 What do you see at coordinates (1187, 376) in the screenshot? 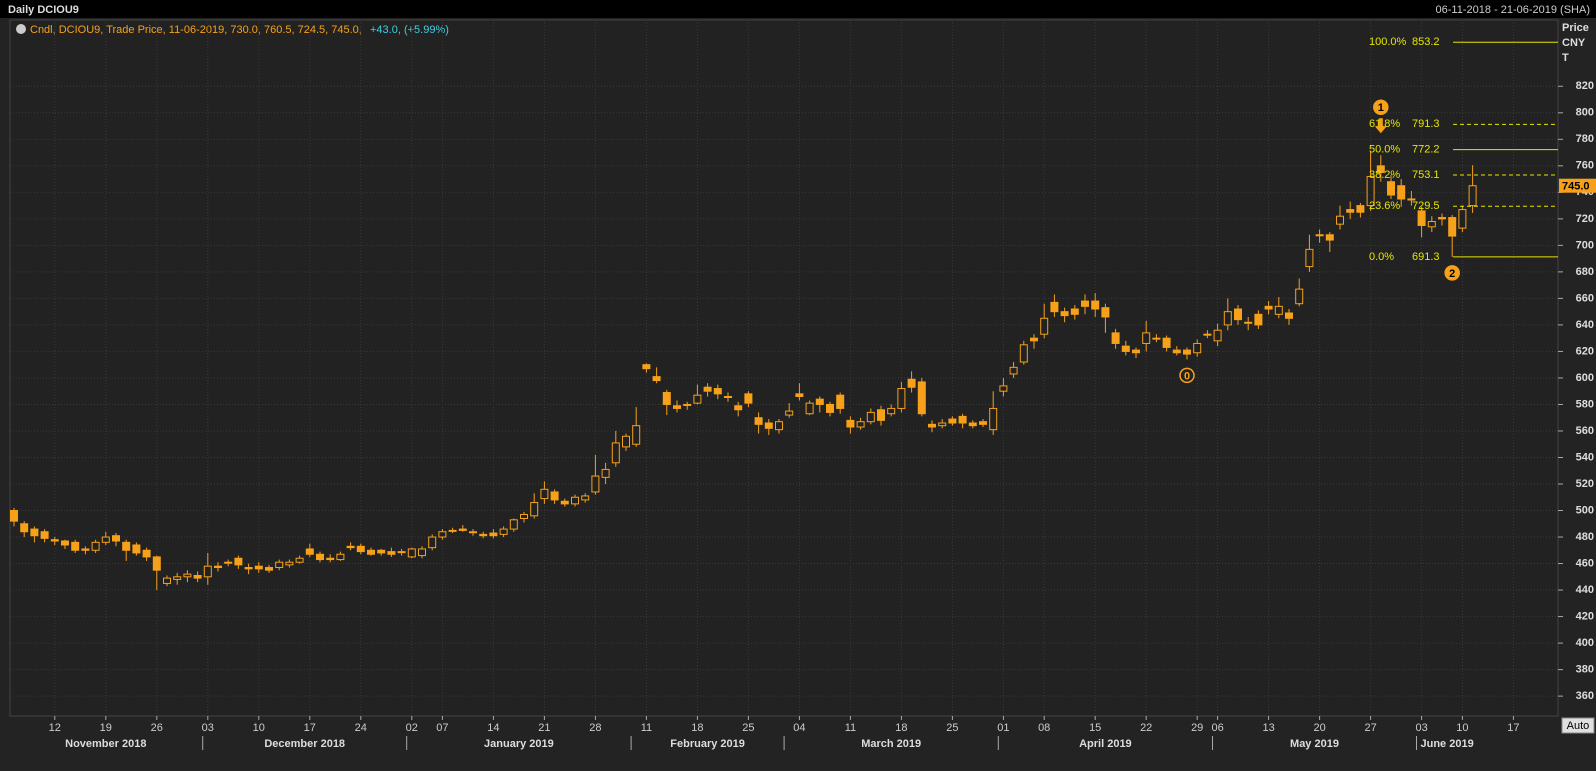
I see `annotation-label: 0` at bounding box center [1187, 376].